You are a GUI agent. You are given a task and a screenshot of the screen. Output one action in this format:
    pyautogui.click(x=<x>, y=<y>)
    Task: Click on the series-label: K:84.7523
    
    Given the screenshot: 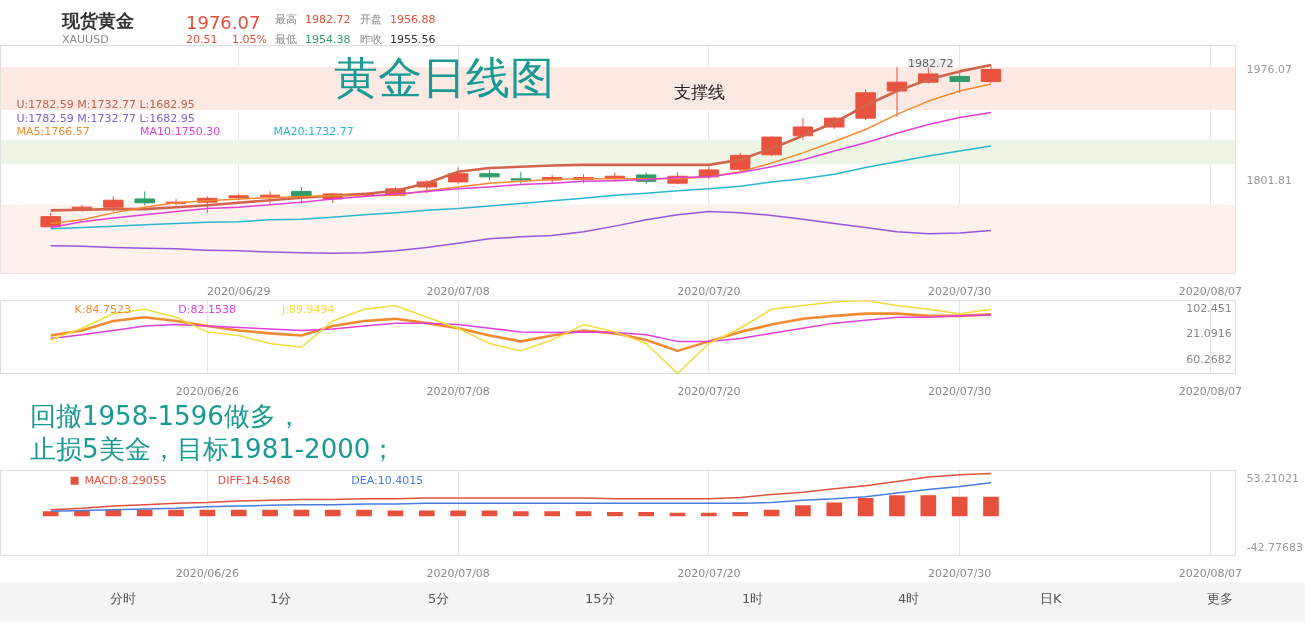 What is the action you would take?
    pyautogui.click(x=103, y=309)
    